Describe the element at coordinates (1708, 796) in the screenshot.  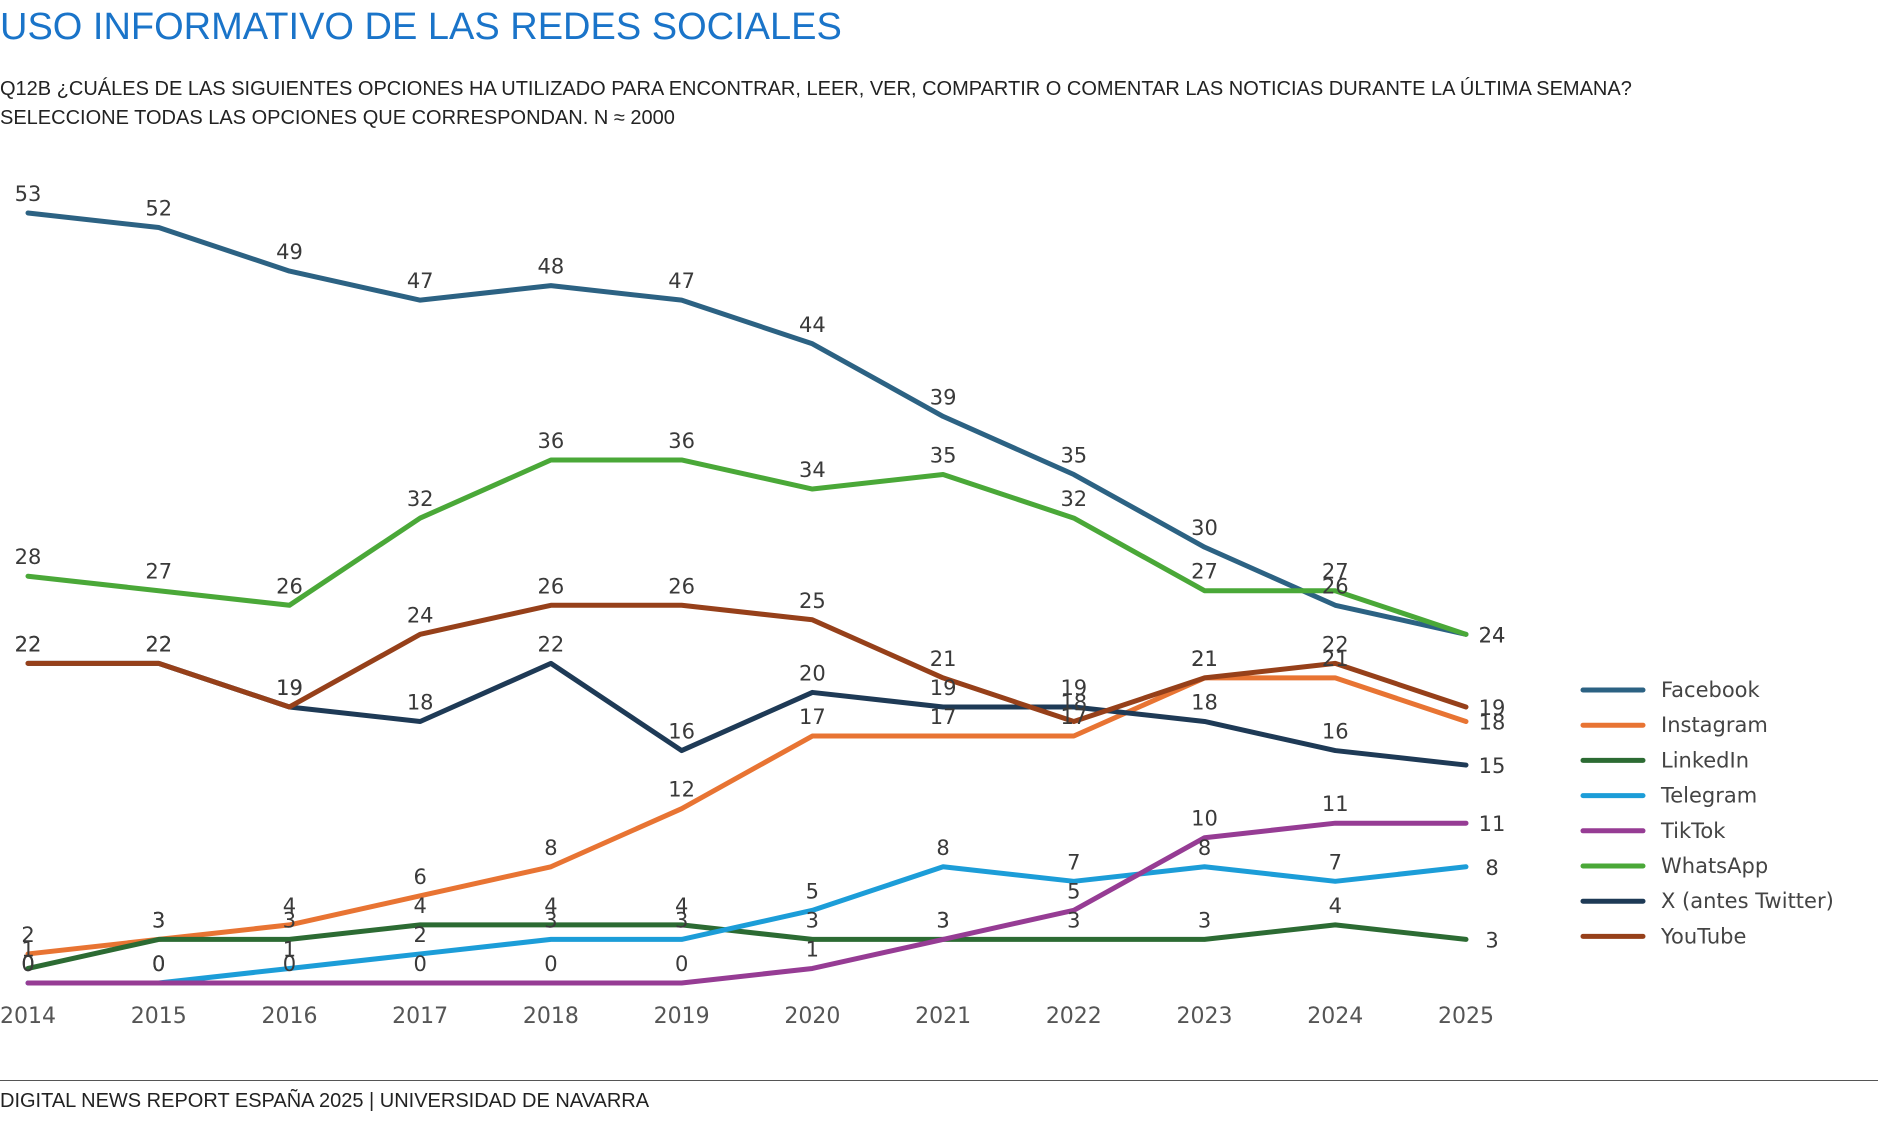
I see `legend-label-telegram: Telegram` at that location.